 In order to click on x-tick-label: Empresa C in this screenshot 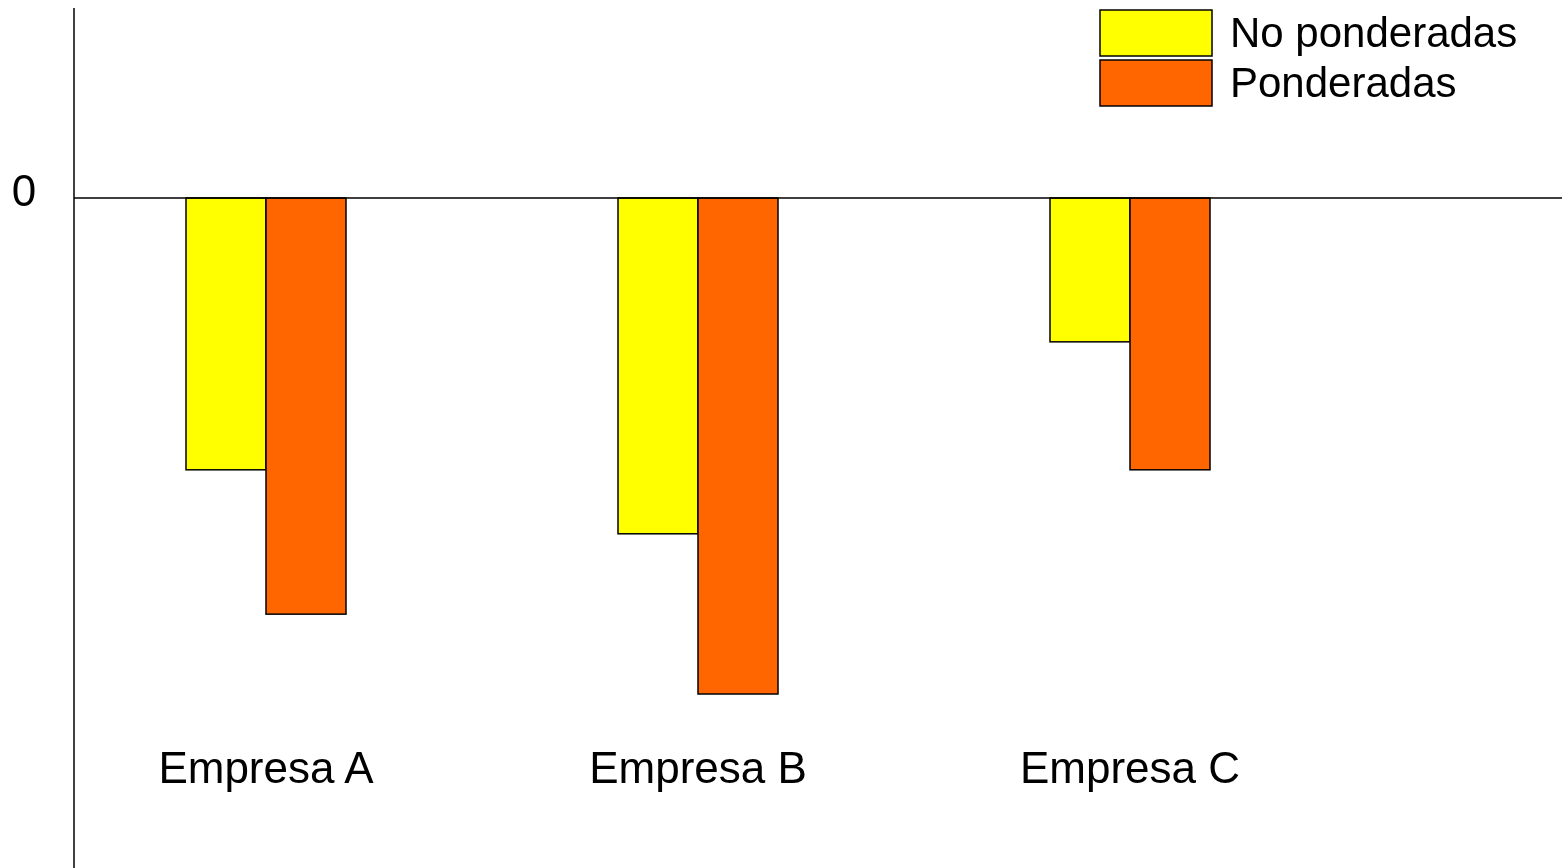, I will do `click(1130, 767)`.